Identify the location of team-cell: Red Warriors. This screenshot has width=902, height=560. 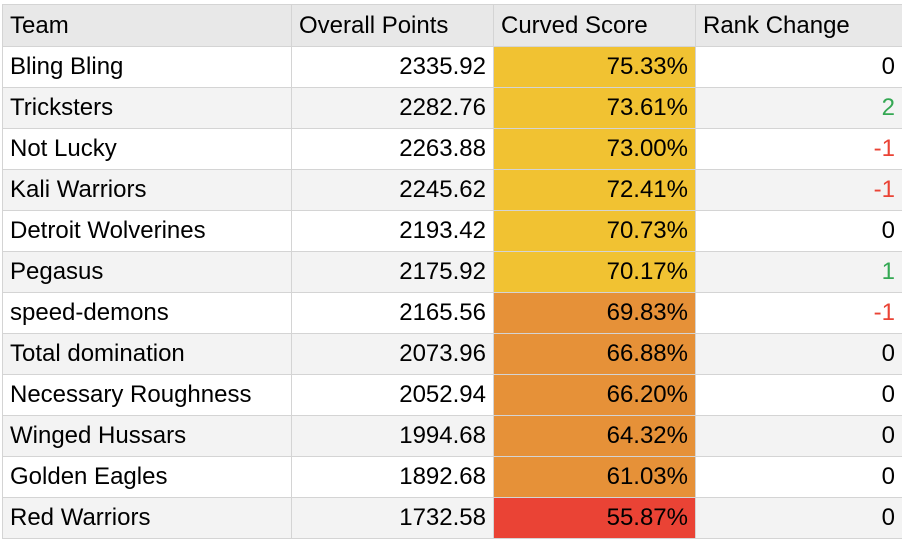
(147, 518).